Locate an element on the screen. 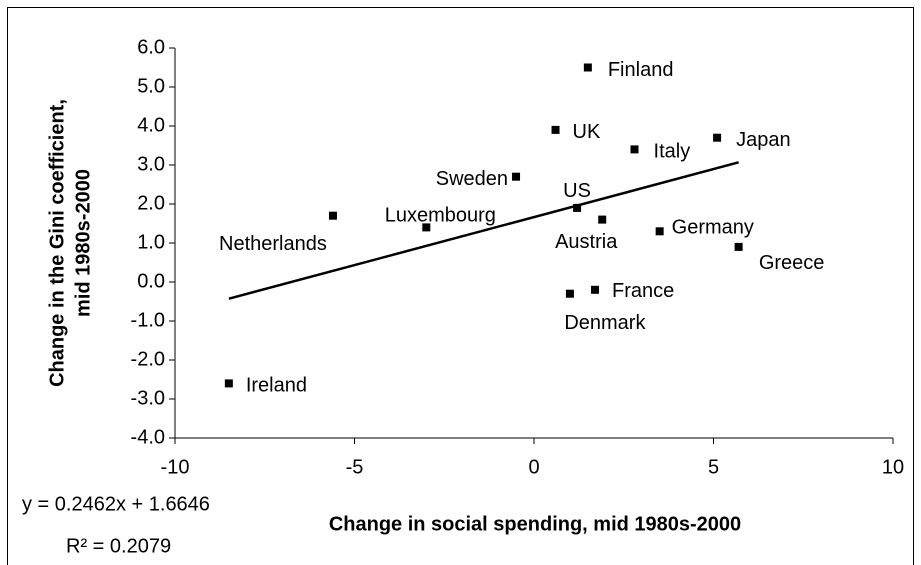  x-tick-label: -10 is located at coordinates (175, 467).